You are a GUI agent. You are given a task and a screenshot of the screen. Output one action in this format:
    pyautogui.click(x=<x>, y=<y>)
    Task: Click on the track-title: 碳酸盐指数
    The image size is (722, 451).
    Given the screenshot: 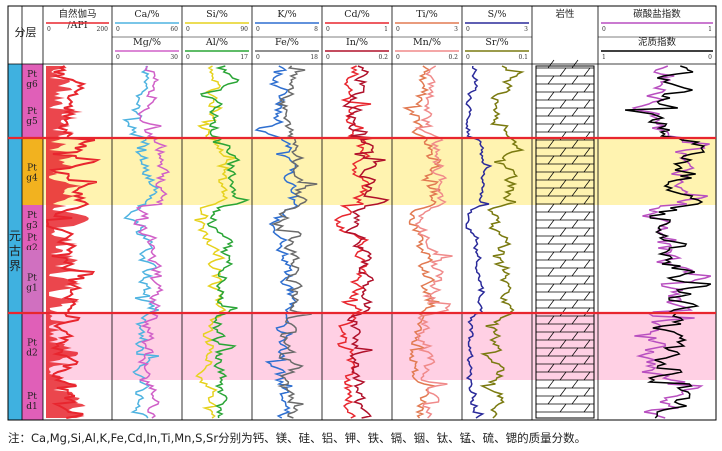 What is the action you would take?
    pyautogui.click(x=657, y=14)
    